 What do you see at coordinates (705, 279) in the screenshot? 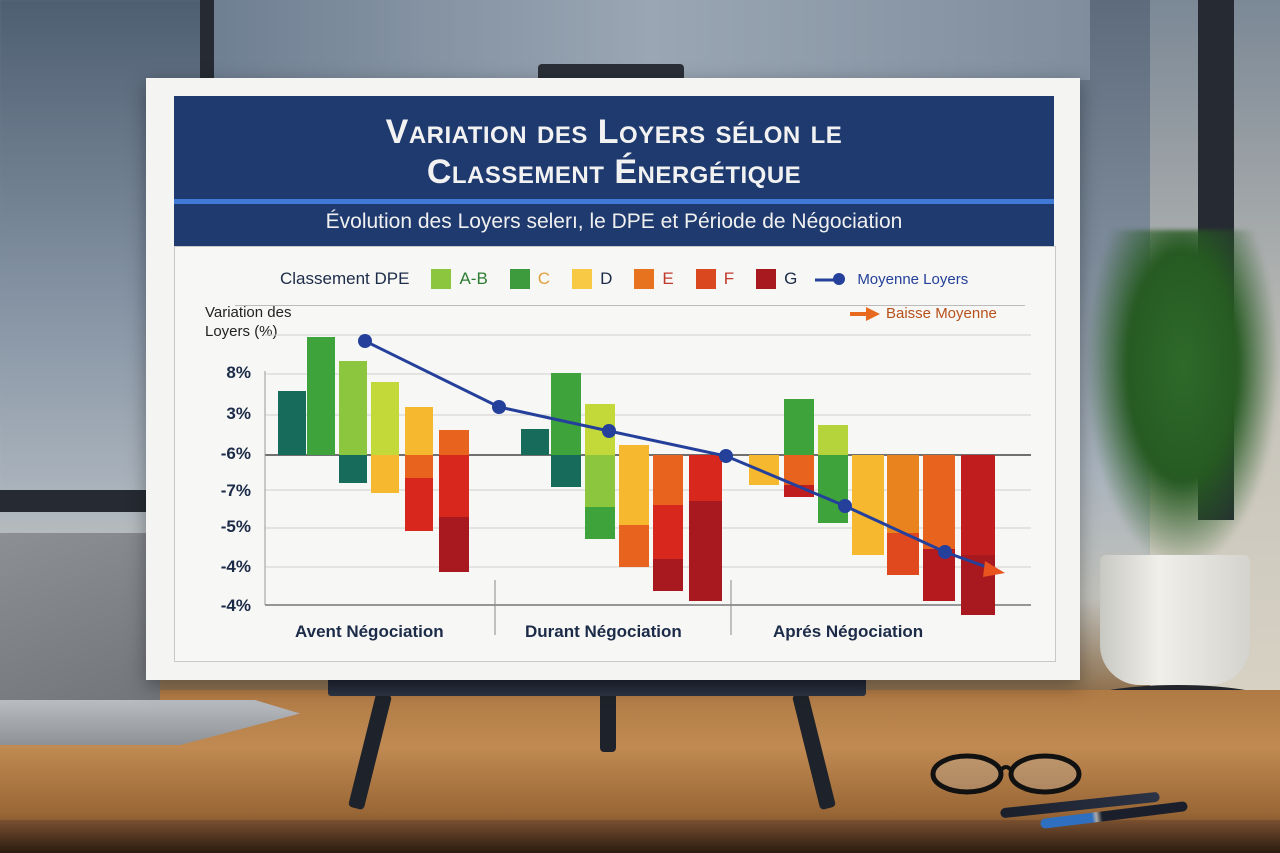
I see `legend-swatch-f` at bounding box center [705, 279].